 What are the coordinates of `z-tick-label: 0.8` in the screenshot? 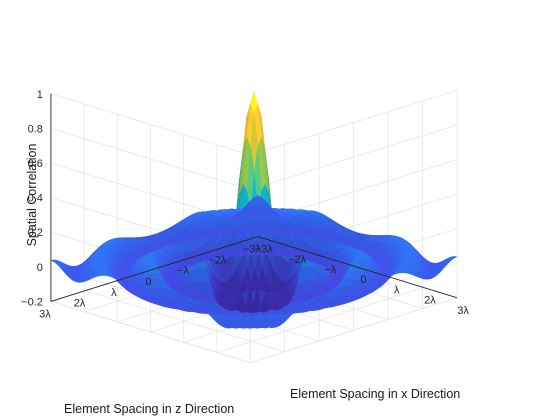 It's located at (35, 129).